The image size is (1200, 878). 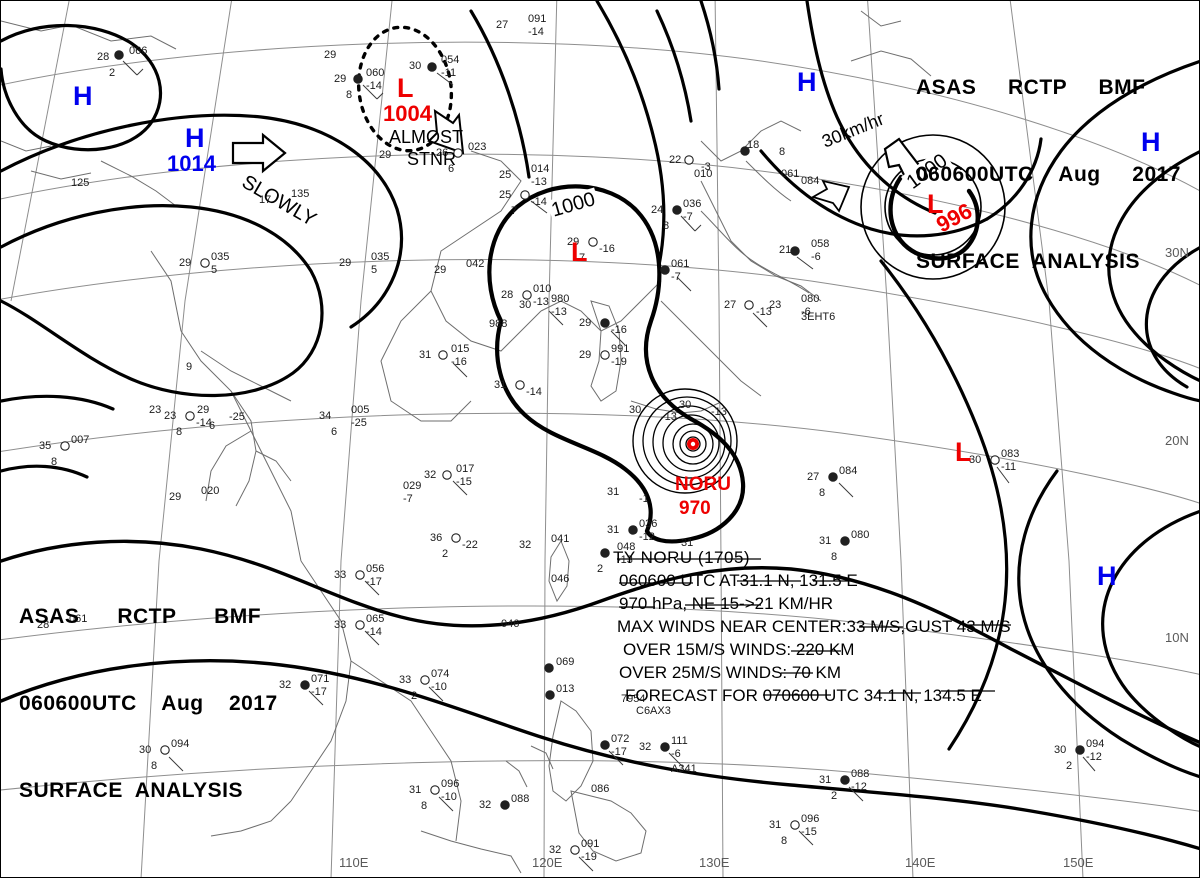 I want to click on station-dewpoint: 6, so click(x=451, y=169).